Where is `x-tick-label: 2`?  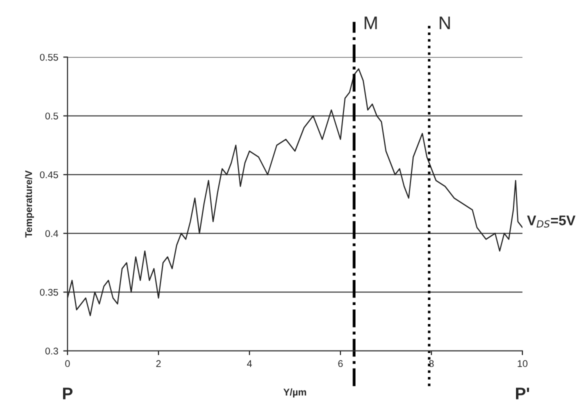
x-tick-label: 2 is located at coordinates (158, 363).